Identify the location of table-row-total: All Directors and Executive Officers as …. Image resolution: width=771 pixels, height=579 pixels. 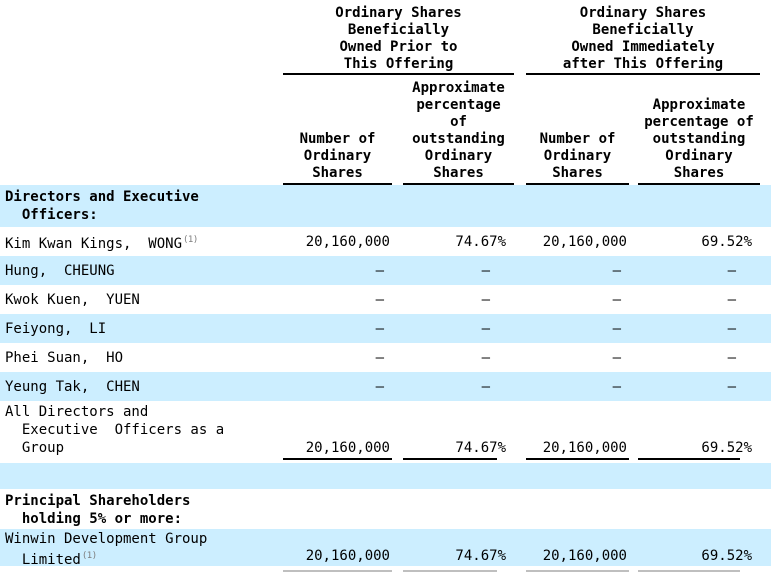
(385, 432).